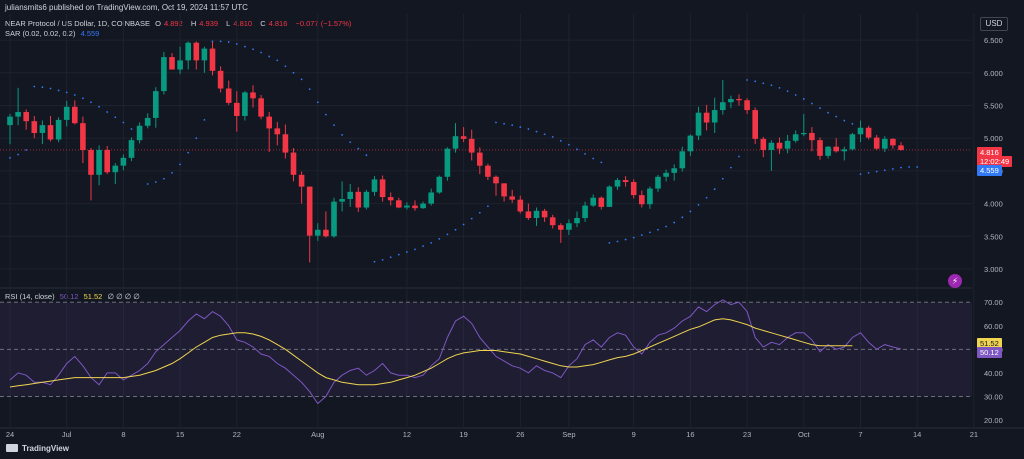  What do you see at coordinates (989, 352) in the screenshot?
I see `rsi-badge: 50.12` at bounding box center [989, 352].